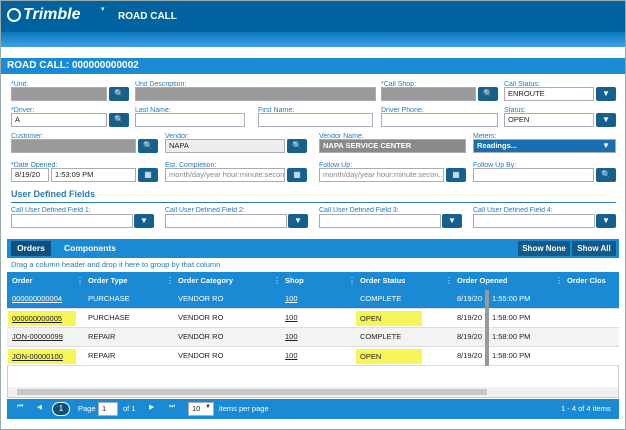  Describe the element at coordinates (53, 194) in the screenshot. I see `udf-title: User Defined Fields` at that location.